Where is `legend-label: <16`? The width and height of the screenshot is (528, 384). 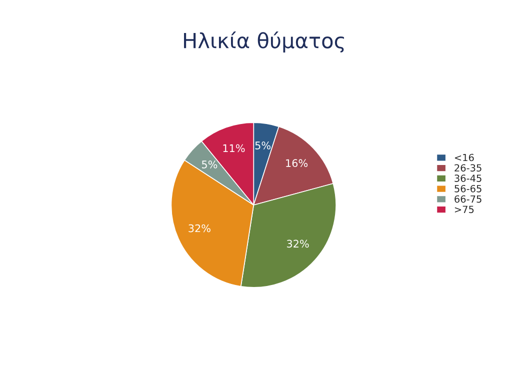 legend-label: <16 is located at coordinates (464, 158).